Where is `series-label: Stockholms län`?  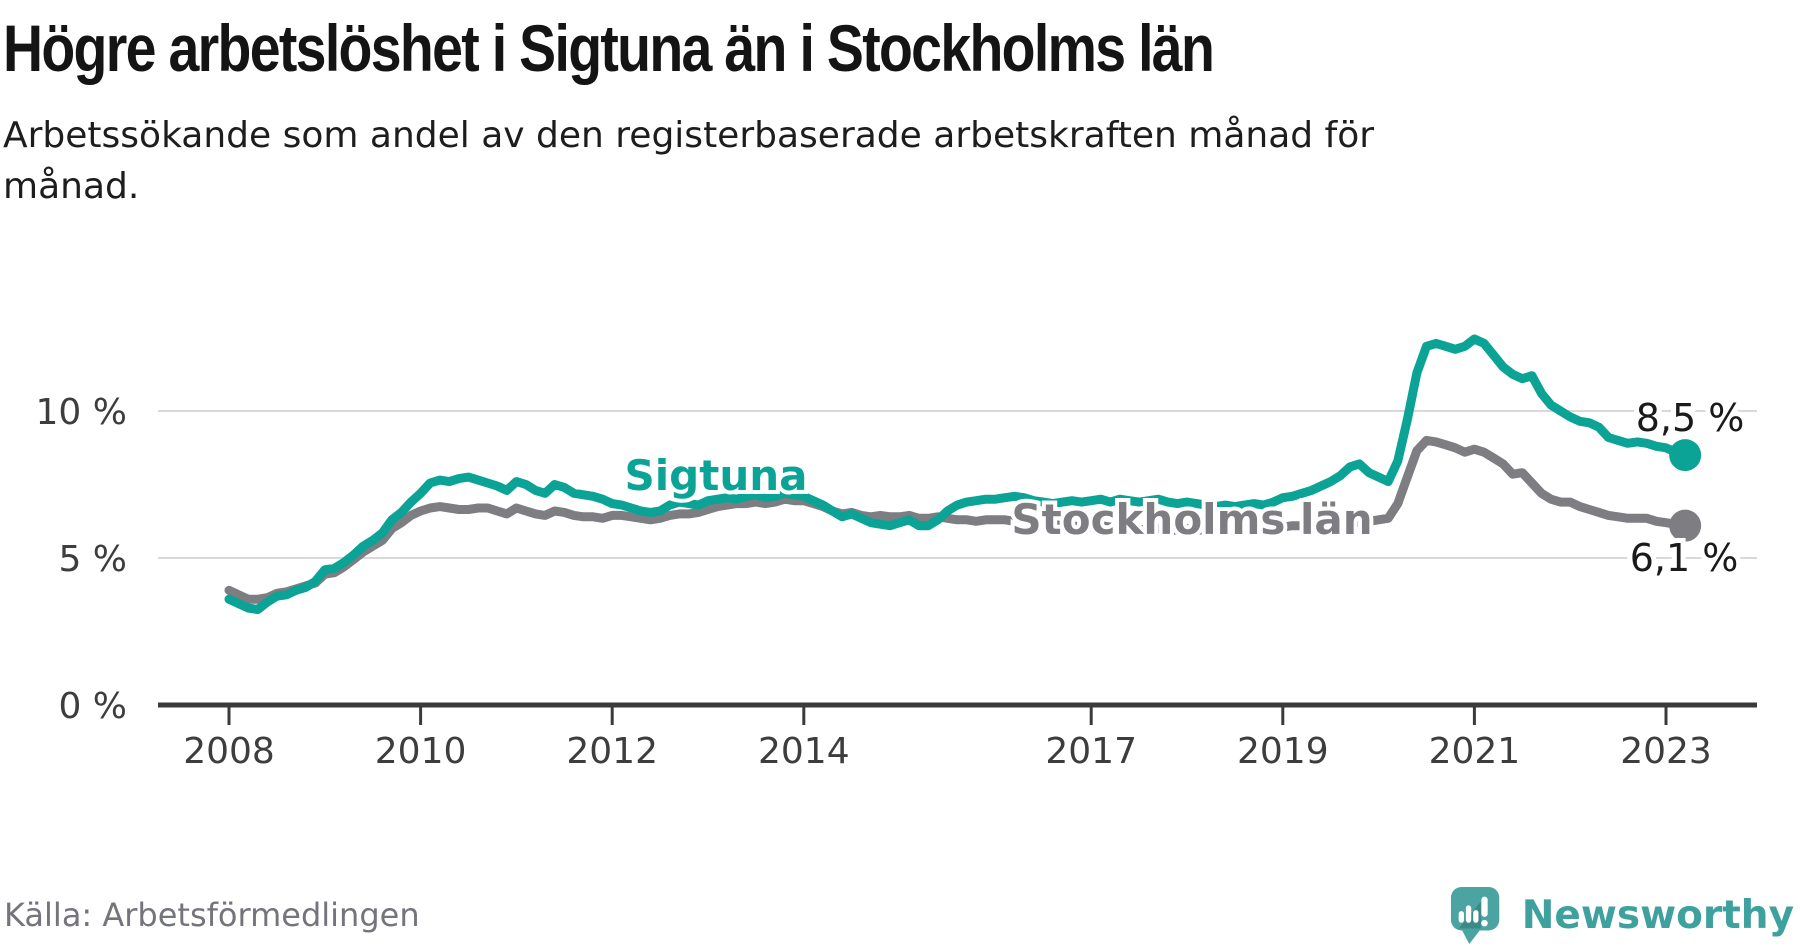 series-label: Stockholms län is located at coordinates (1191, 519).